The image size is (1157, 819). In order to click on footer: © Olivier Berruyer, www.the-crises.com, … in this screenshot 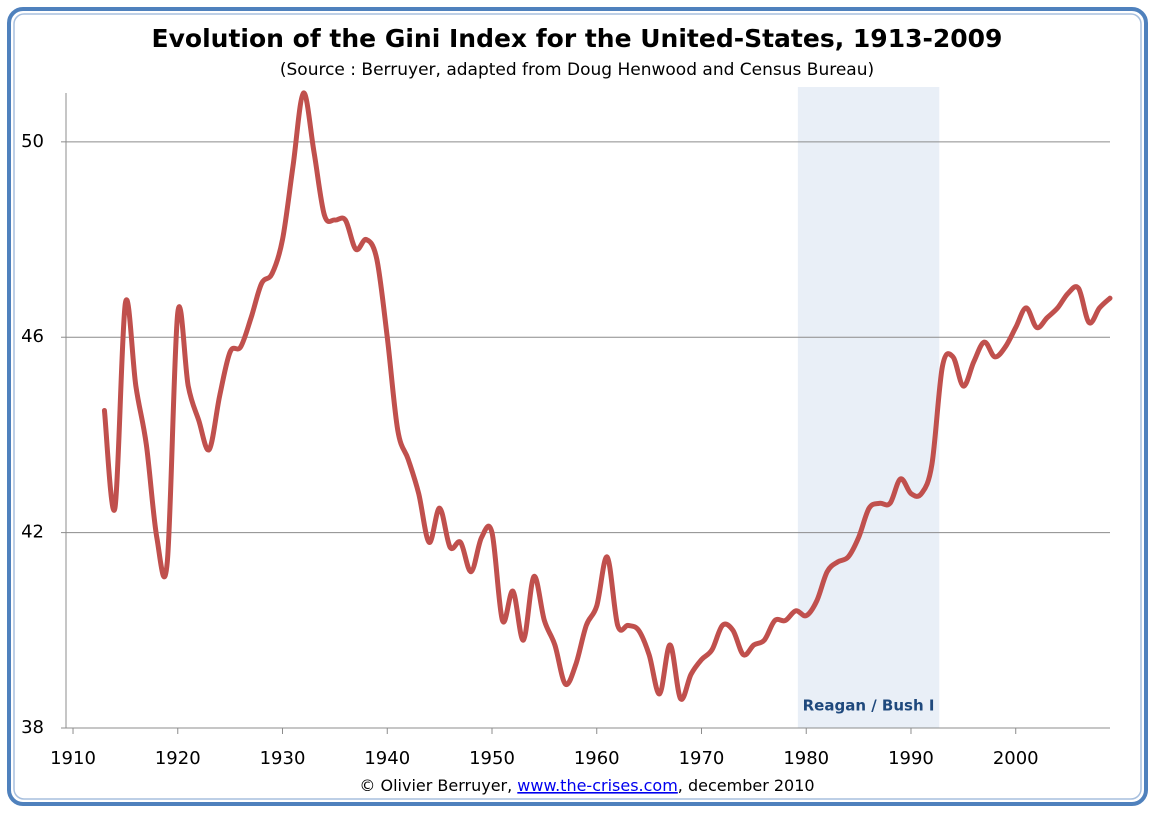, I will do `click(586, 785)`.